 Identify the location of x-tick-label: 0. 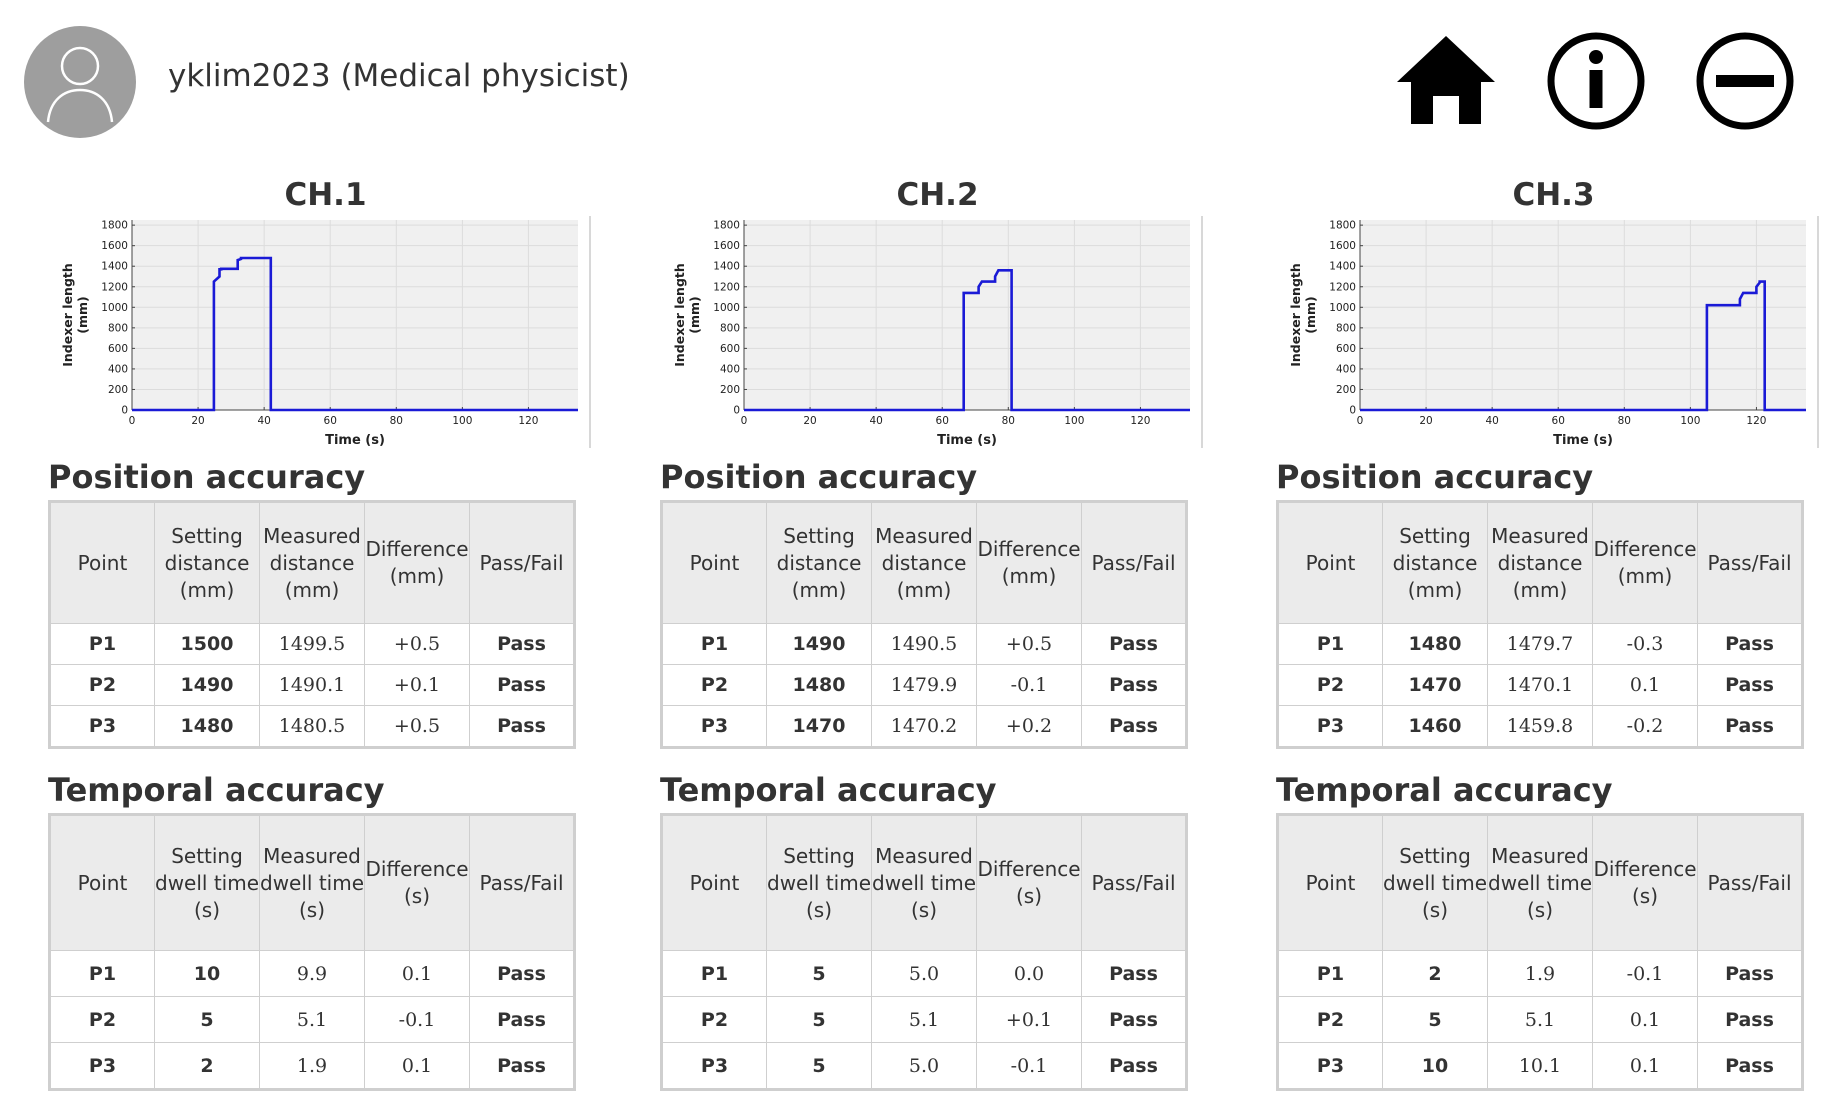
(744, 421).